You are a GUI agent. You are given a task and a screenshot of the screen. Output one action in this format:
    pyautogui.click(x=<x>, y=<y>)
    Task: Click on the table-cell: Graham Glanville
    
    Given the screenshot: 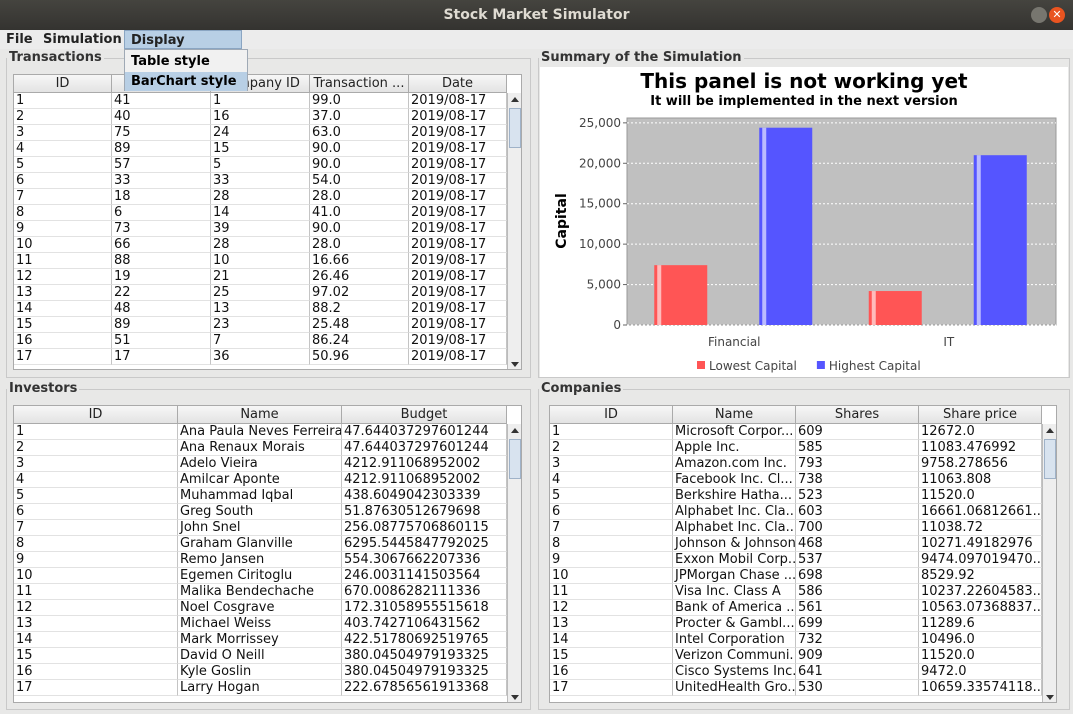 What is the action you would take?
    pyautogui.click(x=260, y=544)
    